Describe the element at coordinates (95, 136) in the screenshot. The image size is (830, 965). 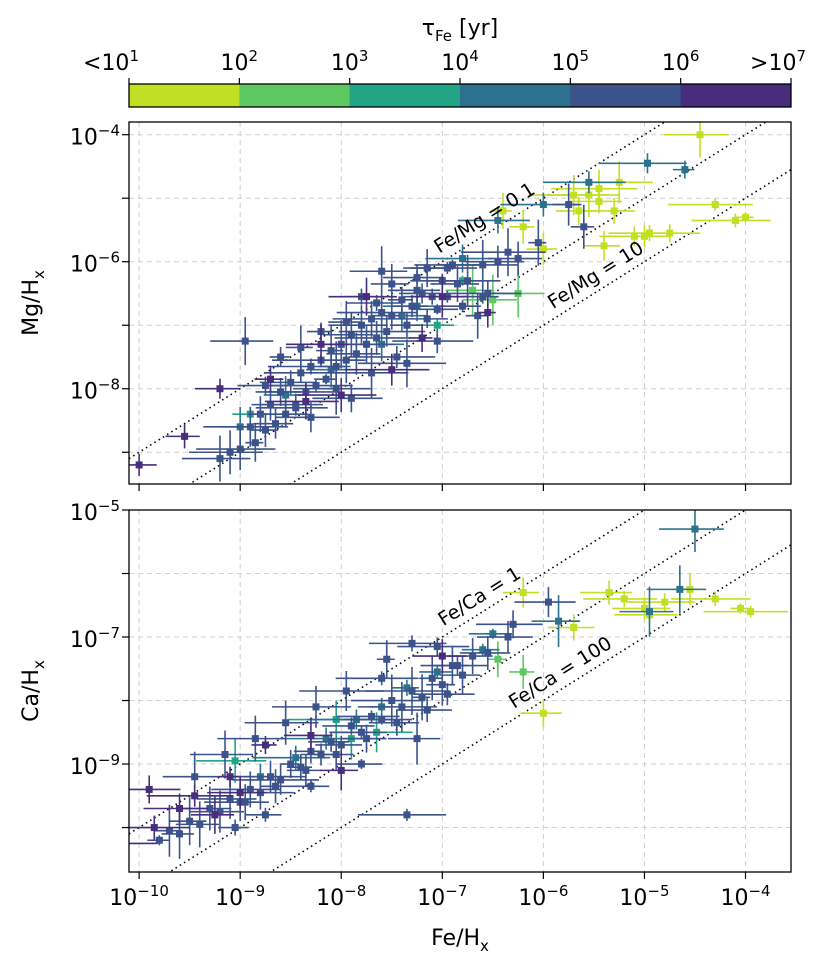
I see `y-tick-label: 10⁻⁴` at that location.